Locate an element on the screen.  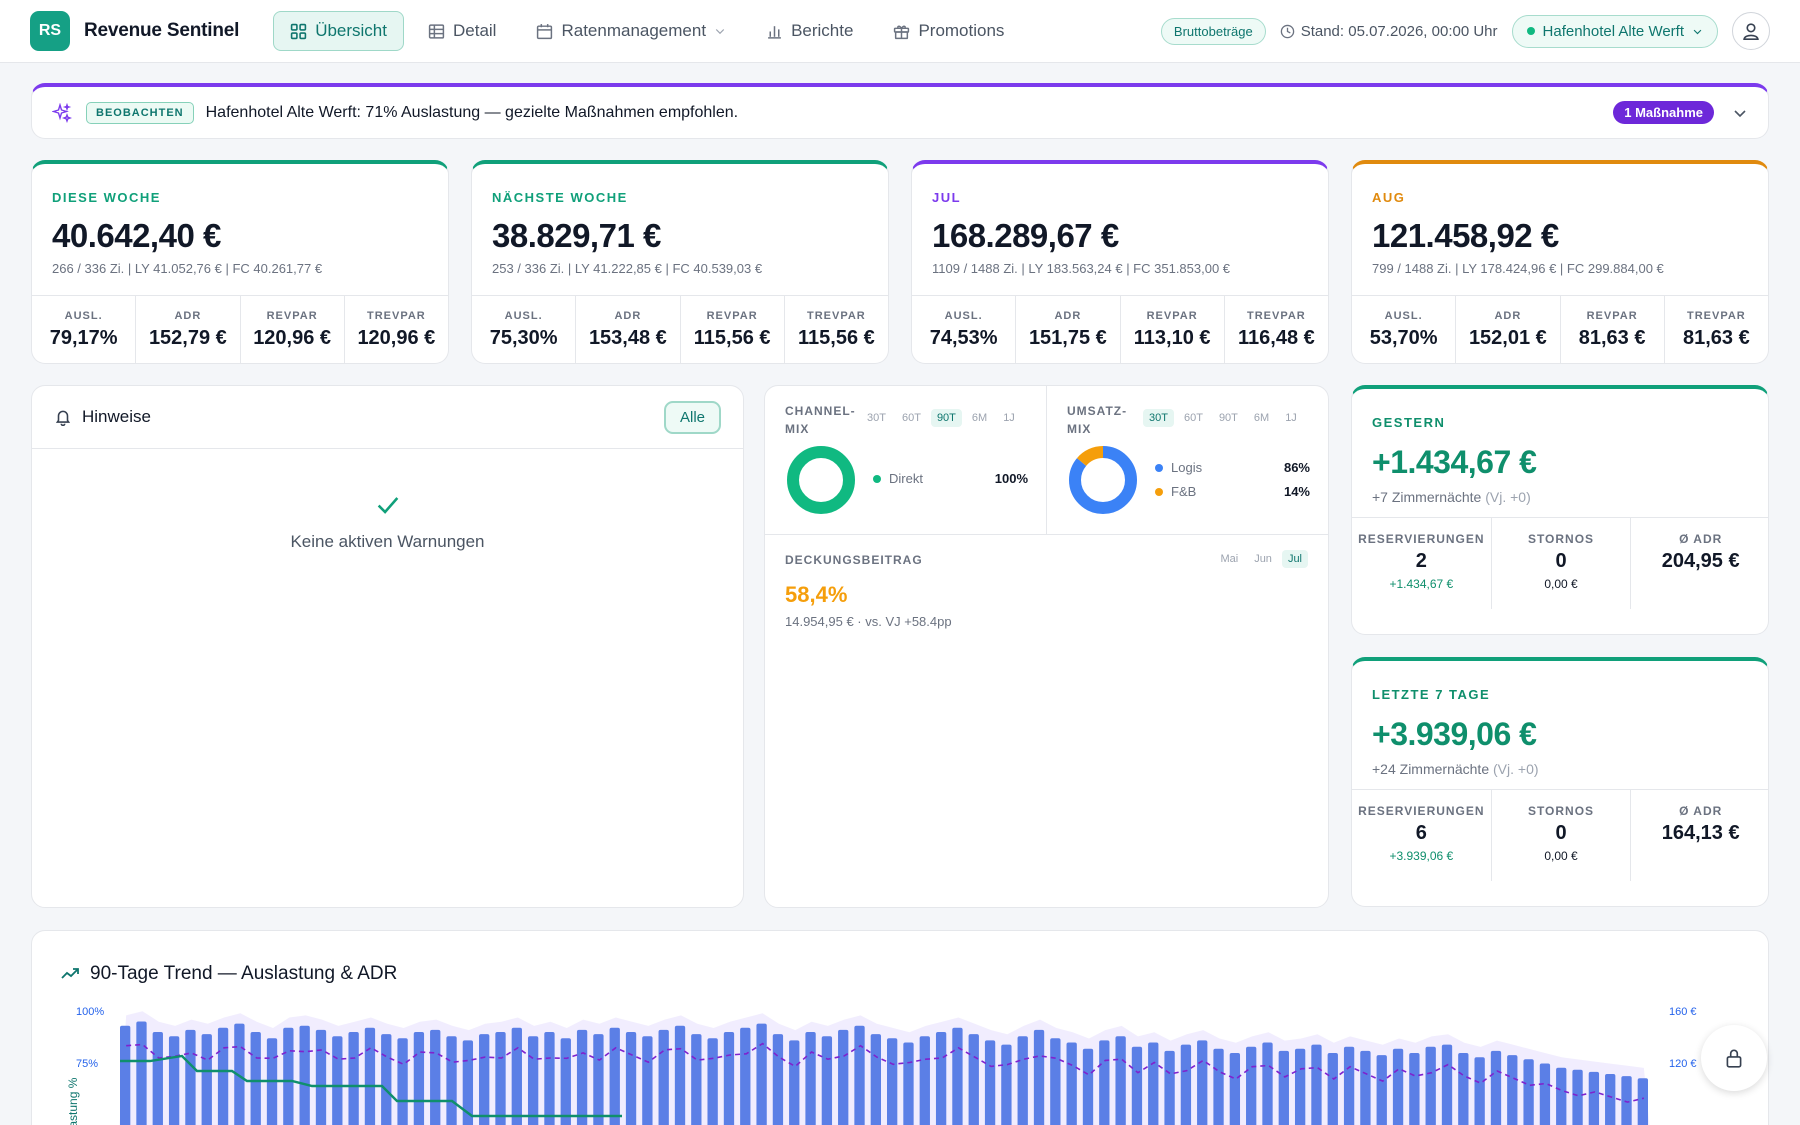
tab-jul: Jul is located at coordinates (1294, 559).